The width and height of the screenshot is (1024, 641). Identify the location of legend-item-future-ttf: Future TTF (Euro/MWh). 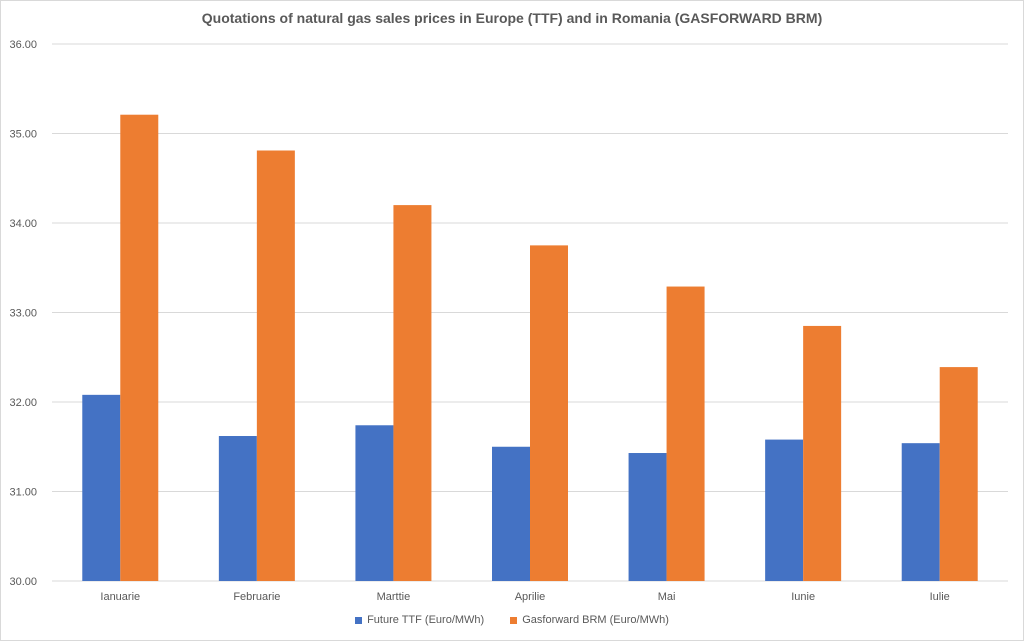
(419, 620).